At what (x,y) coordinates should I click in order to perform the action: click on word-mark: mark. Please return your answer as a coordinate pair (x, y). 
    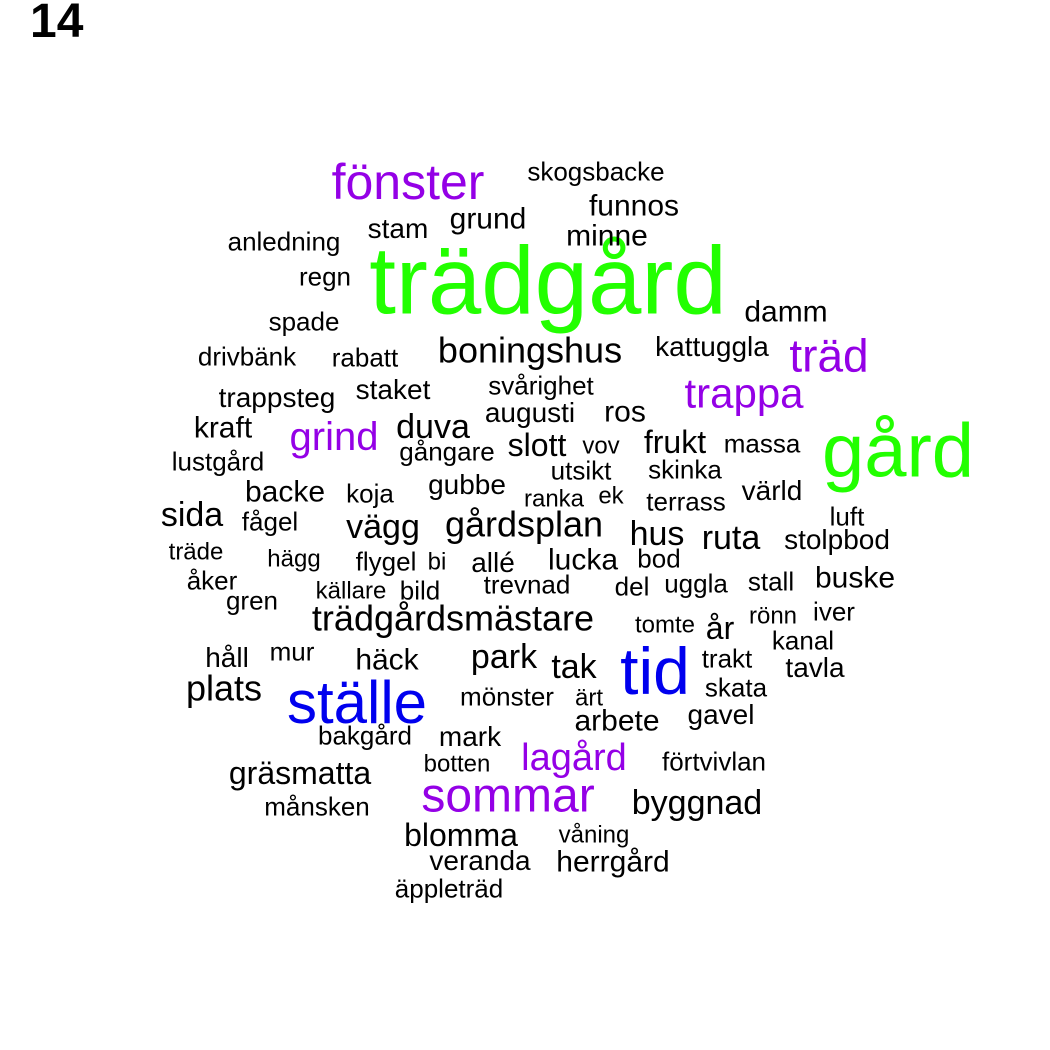
    Looking at the image, I should click on (470, 737).